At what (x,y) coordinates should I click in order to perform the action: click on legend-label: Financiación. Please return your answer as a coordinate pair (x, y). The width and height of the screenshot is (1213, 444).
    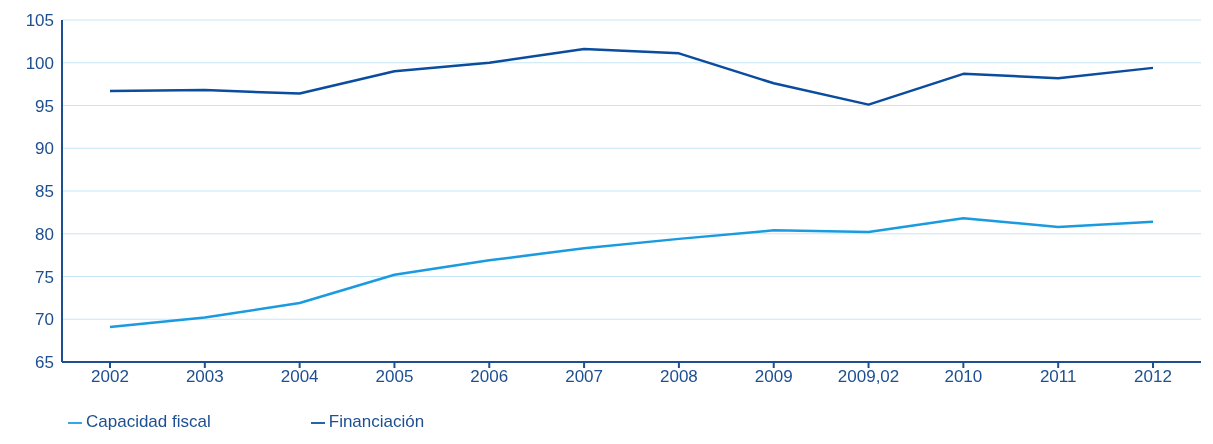
    Looking at the image, I should click on (376, 421).